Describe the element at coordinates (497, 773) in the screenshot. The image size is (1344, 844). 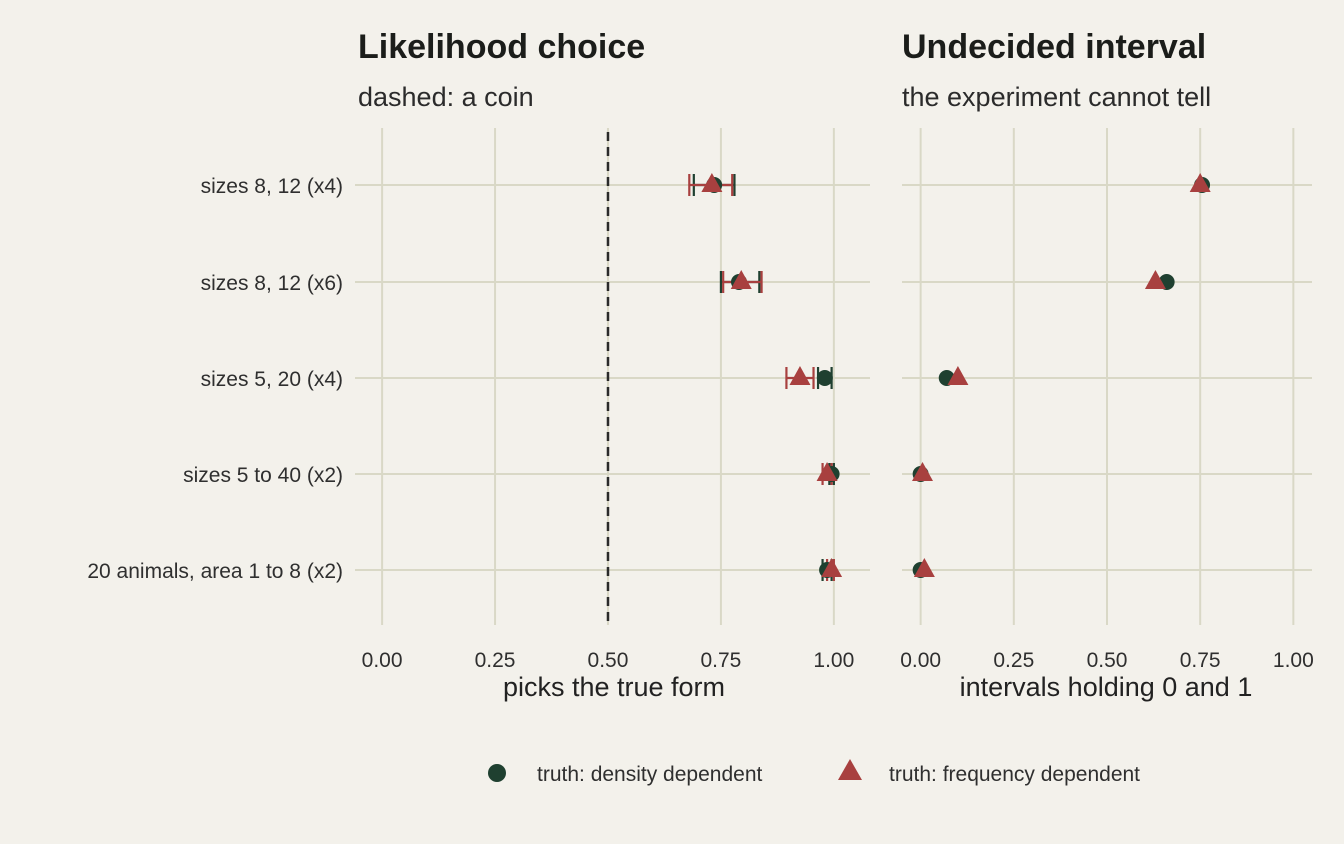
I see `legend-circle-marker` at that location.